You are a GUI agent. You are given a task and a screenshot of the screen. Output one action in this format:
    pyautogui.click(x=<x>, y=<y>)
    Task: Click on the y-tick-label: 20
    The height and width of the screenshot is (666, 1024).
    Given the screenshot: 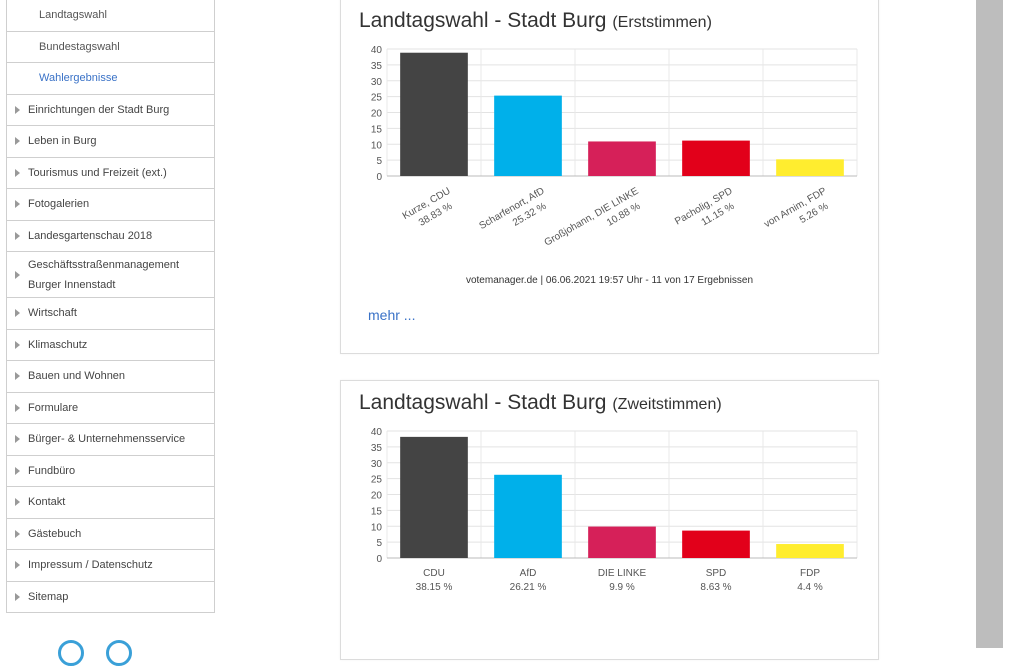 What is the action you would take?
    pyautogui.click(x=377, y=114)
    